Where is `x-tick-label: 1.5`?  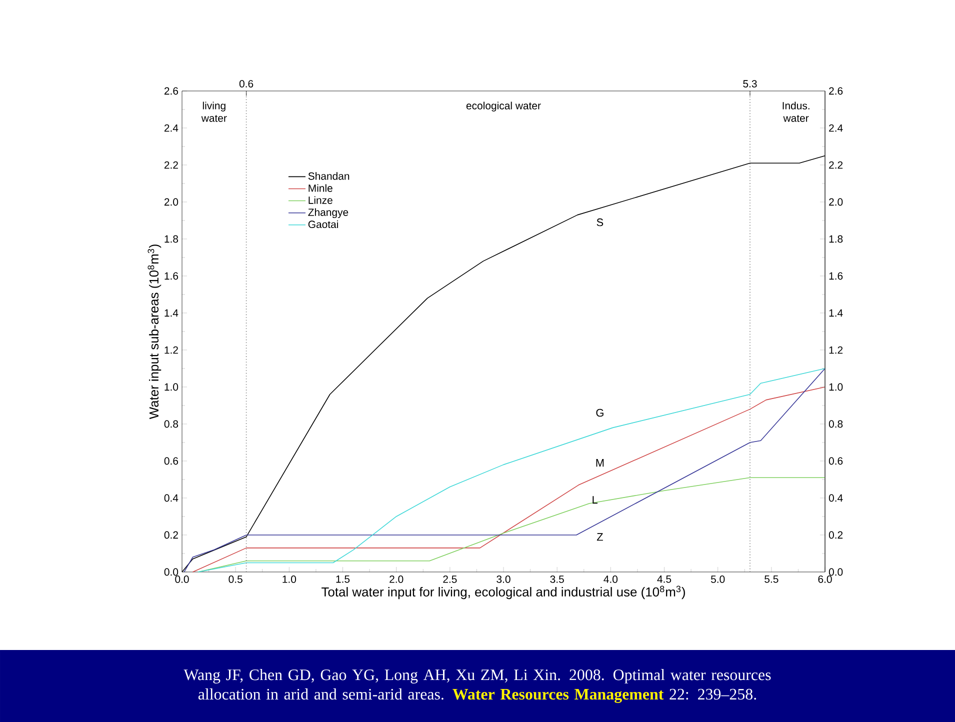 x-tick-label: 1.5 is located at coordinates (343, 579).